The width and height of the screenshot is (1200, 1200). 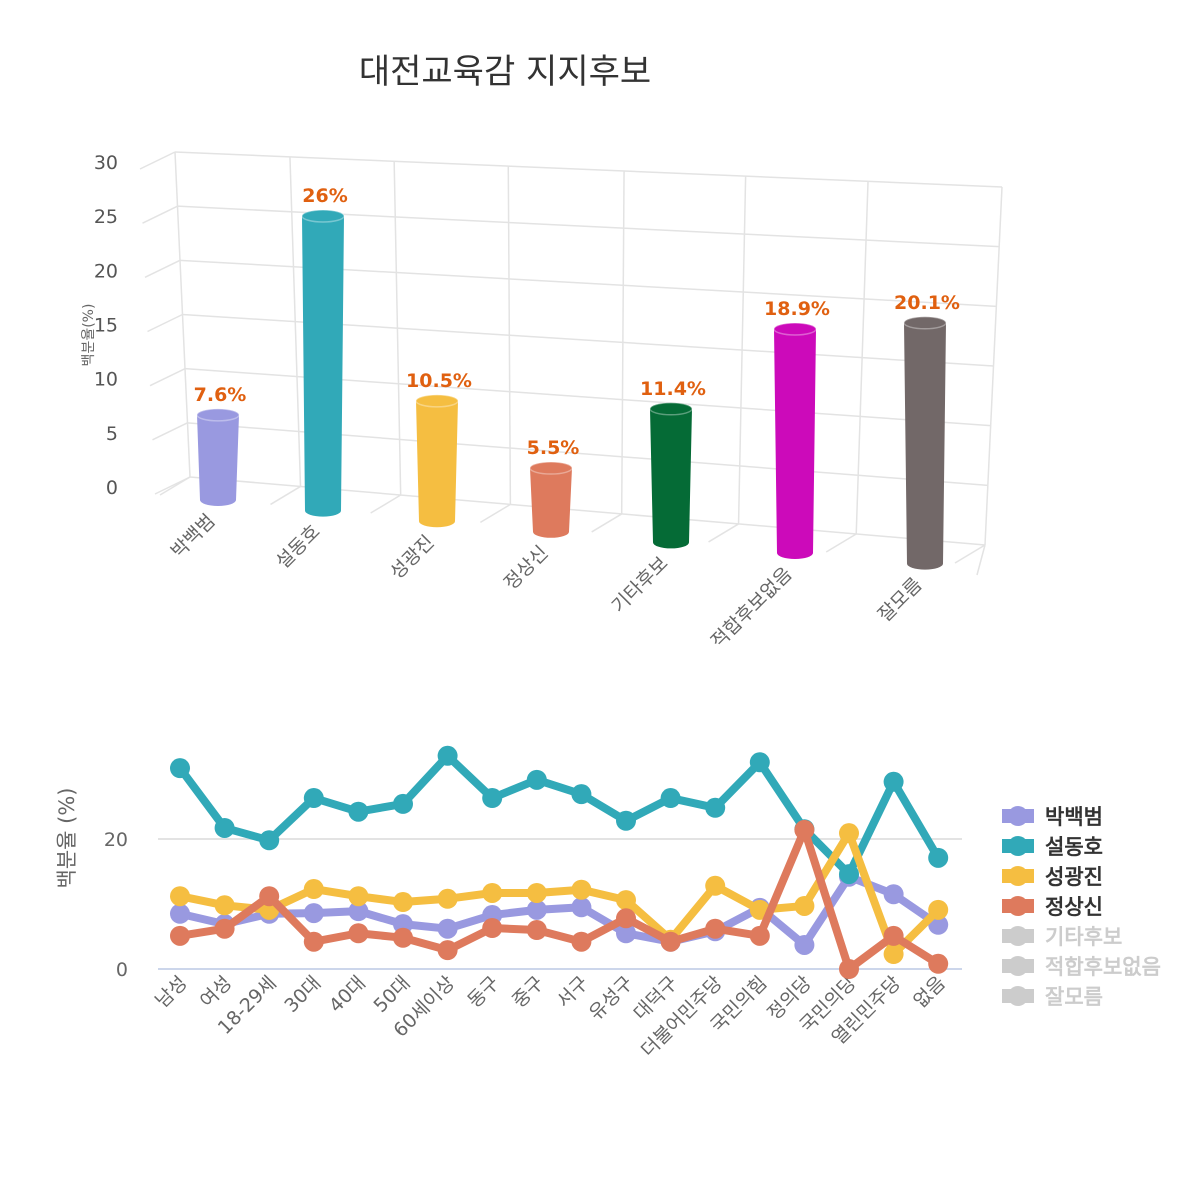 I want to click on x-tick-label: 정의당, so click(x=789, y=998).